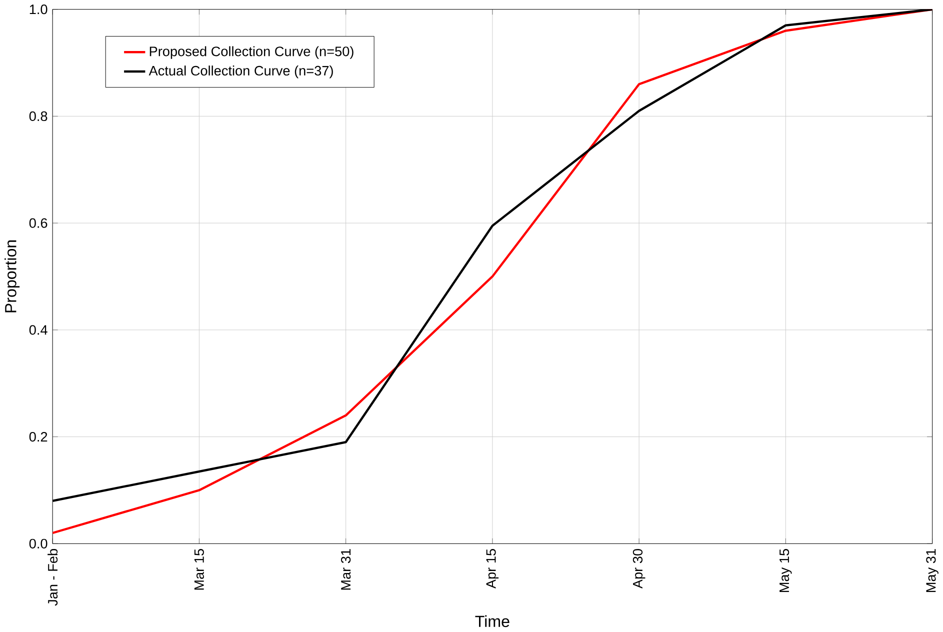 The height and width of the screenshot is (632, 943). Describe the element at coordinates (346, 569) in the screenshot. I see `x-tick-label: Mar 31` at that location.